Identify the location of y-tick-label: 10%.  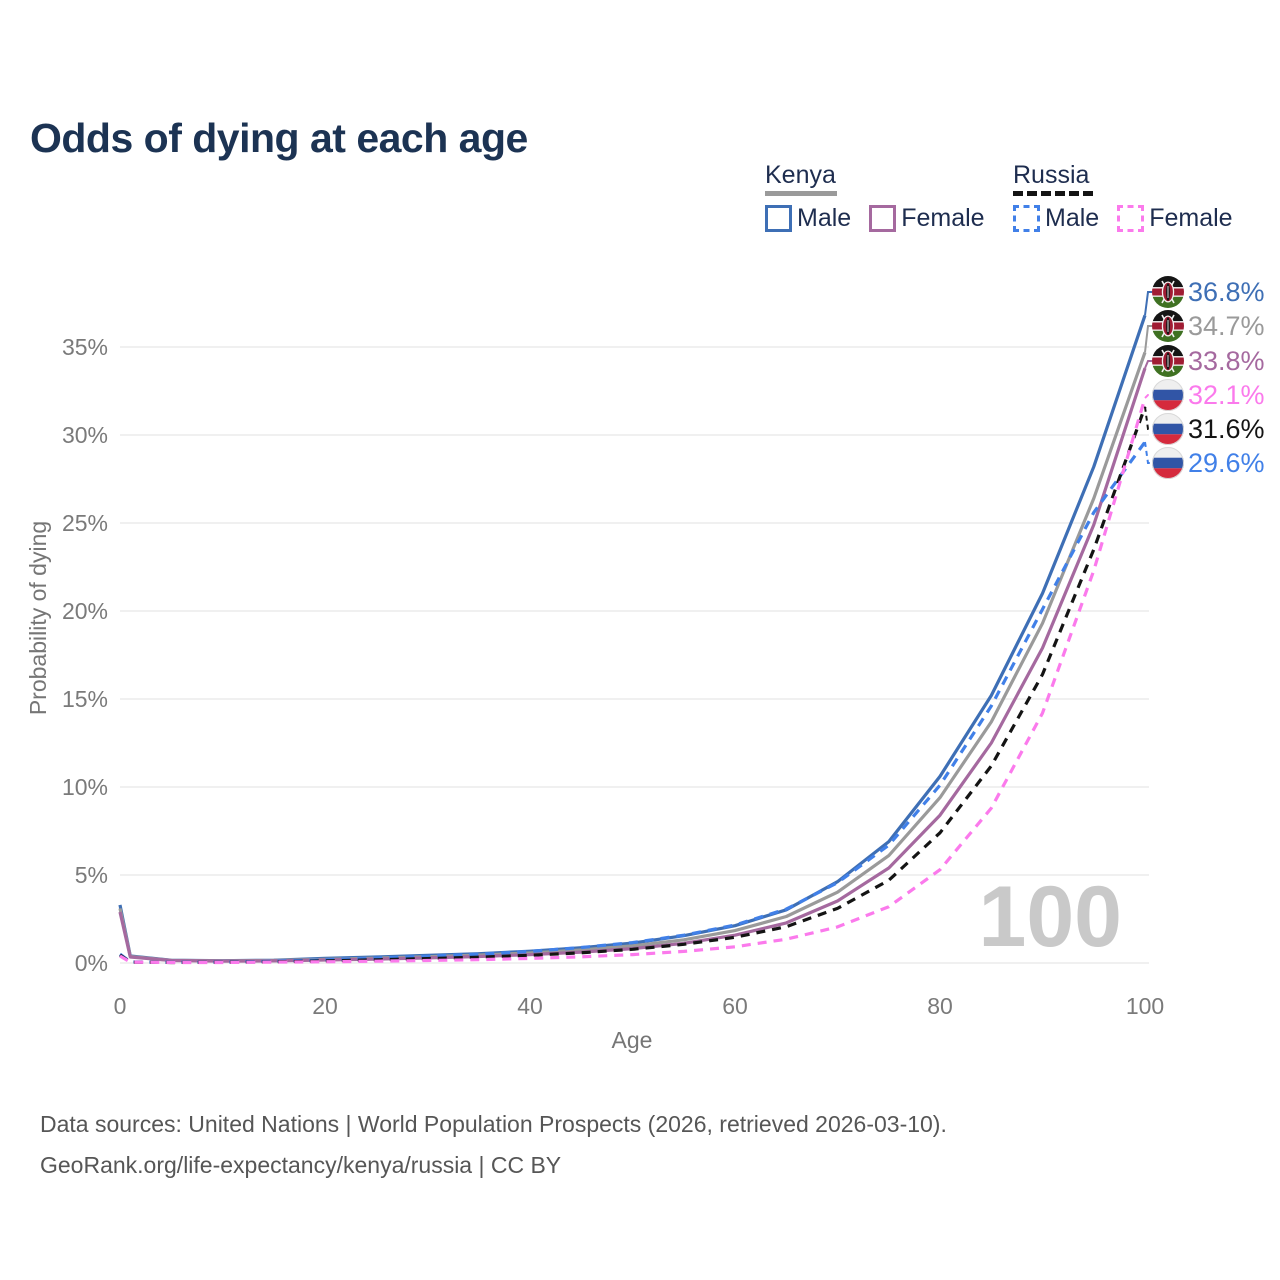
(85, 787).